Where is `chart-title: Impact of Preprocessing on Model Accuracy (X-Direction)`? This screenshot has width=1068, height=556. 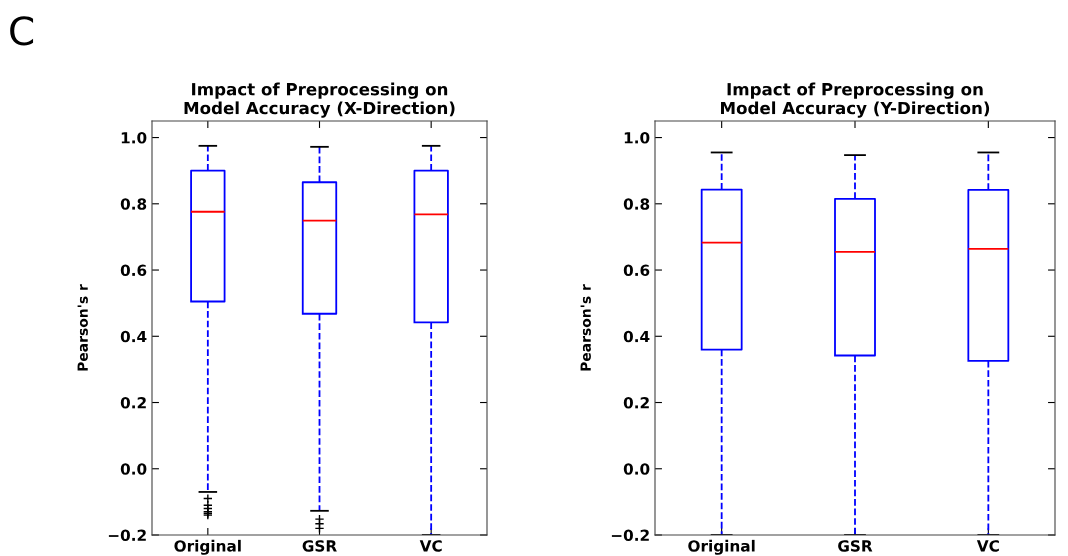
chart-title: Impact of Preprocessing on Model Accuracy (X-Direction) is located at coordinates (319, 100).